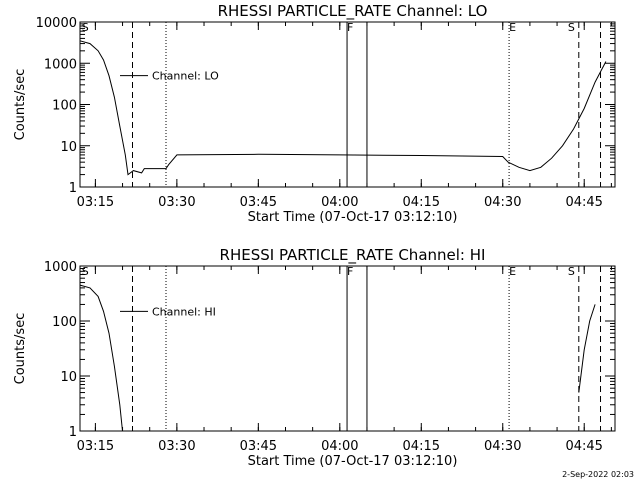 This screenshot has width=640, height=480. What do you see at coordinates (20, 105) in the screenshot?
I see `y-axis-label-lo: Counts/sec` at bounding box center [20, 105].